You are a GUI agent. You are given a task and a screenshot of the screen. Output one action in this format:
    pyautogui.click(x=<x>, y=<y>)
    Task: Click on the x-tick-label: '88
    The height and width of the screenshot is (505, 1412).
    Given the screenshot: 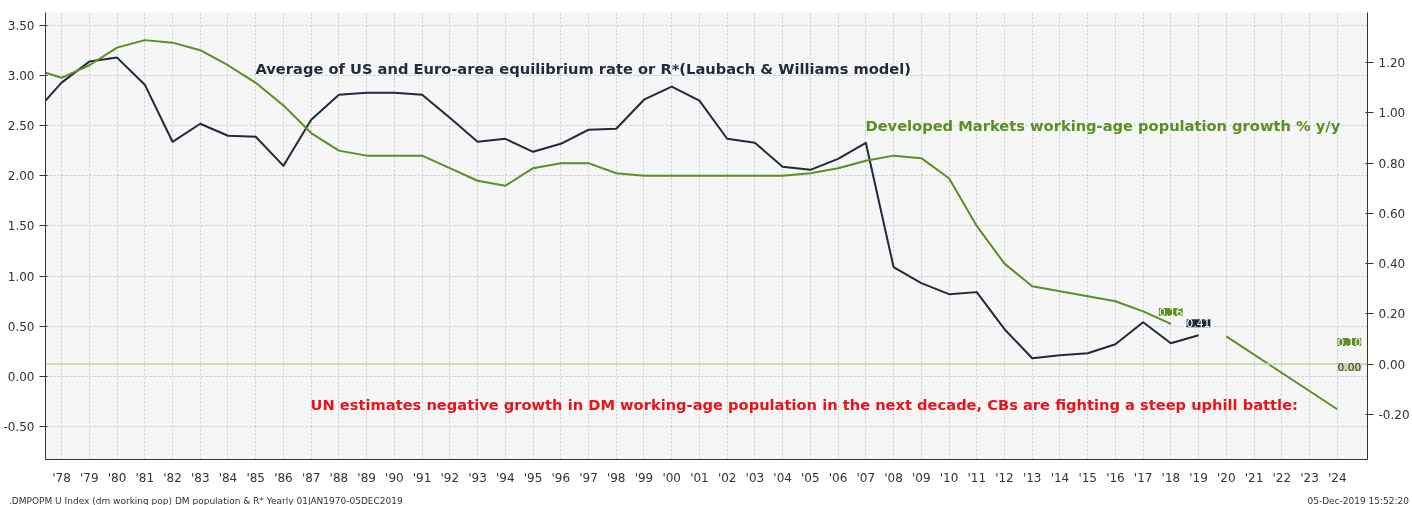 What is the action you would take?
    pyautogui.click(x=339, y=477)
    